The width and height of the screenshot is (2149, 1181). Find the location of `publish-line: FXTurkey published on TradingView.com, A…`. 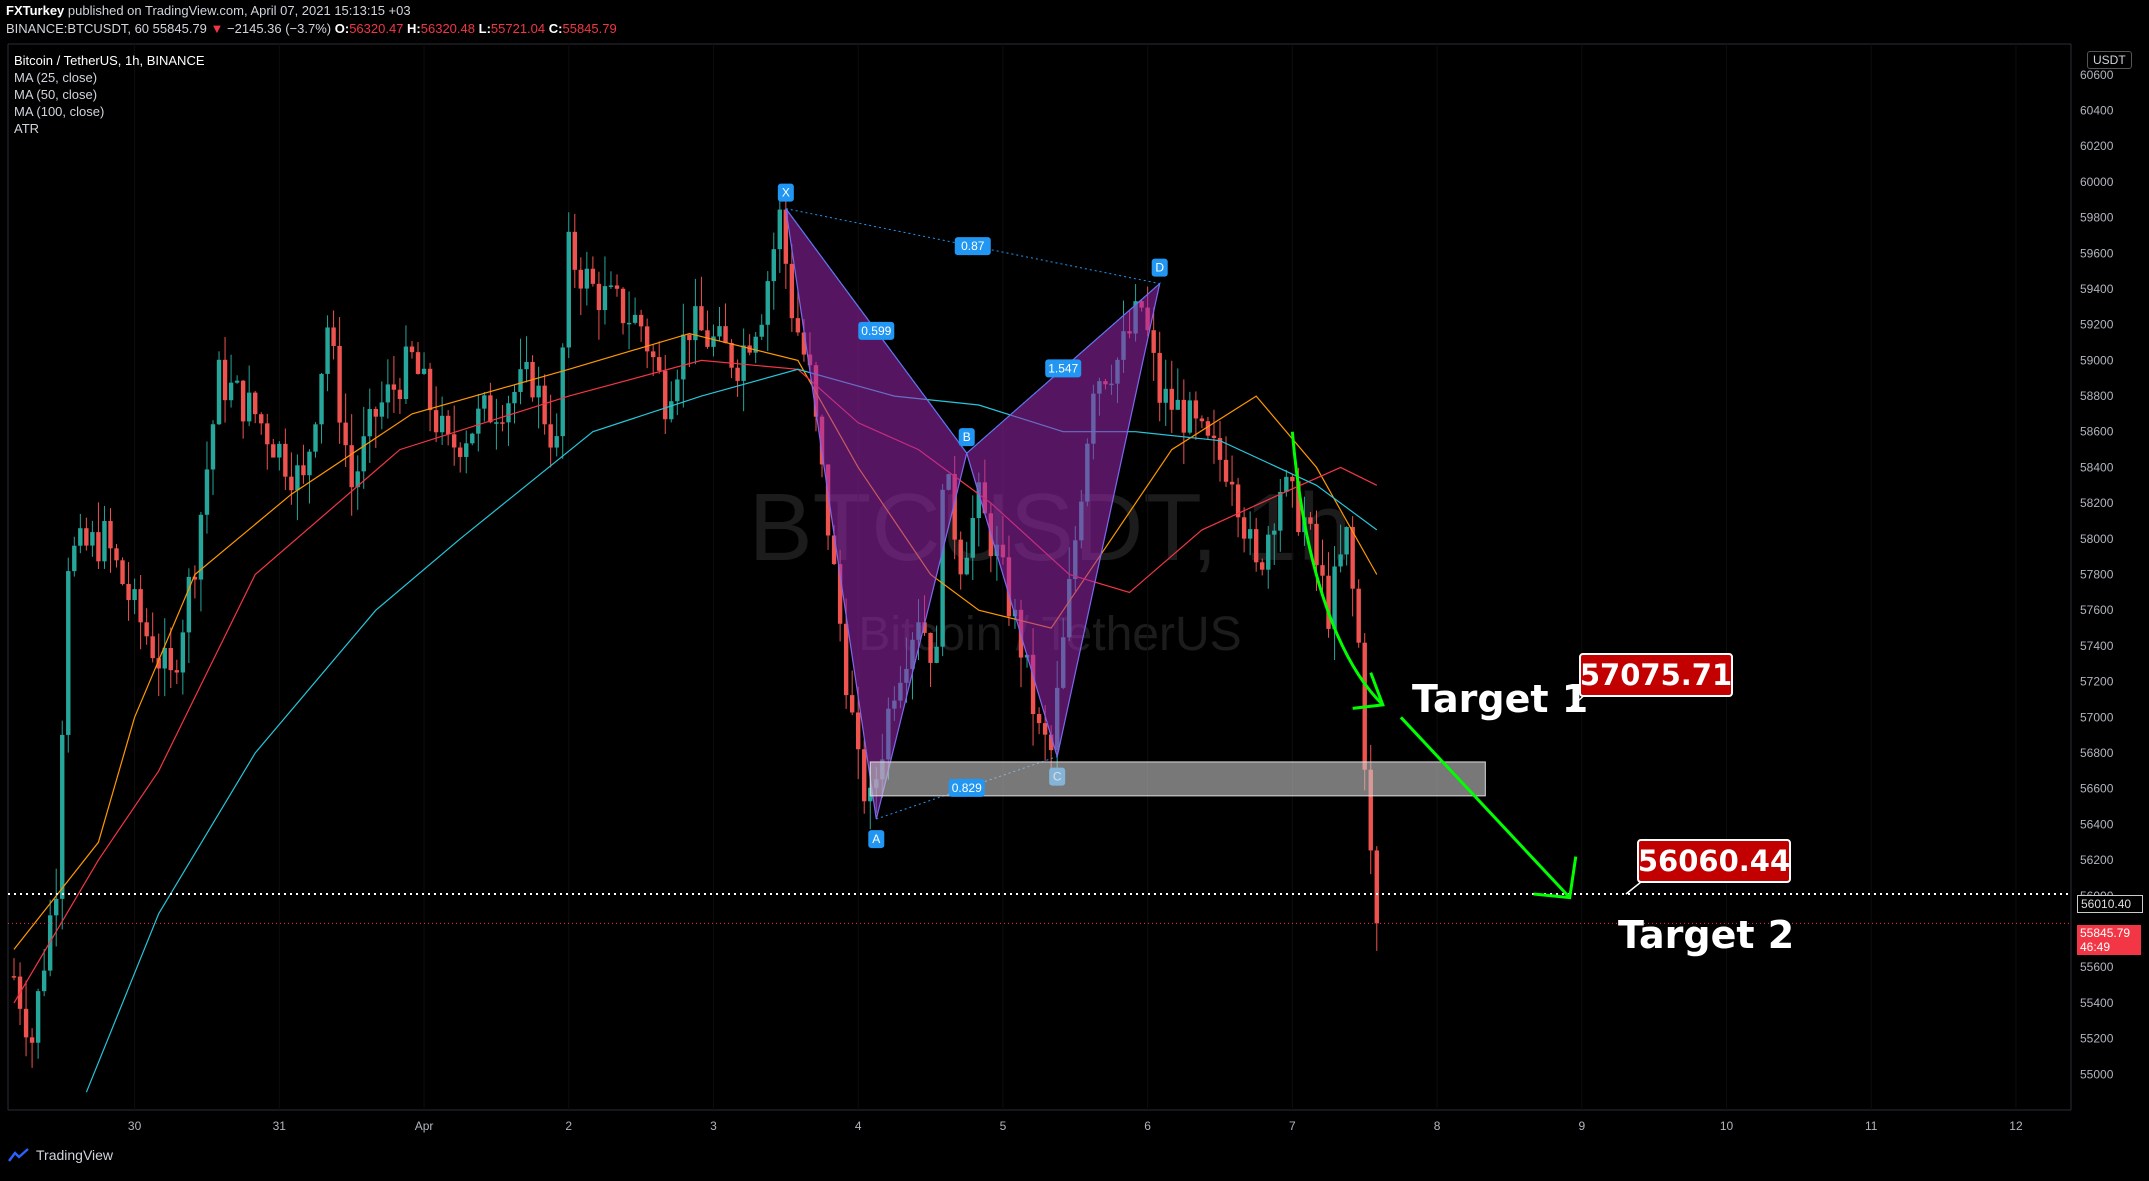

publish-line: FXTurkey published on TradingView.com, A… is located at coordinates (208, 10).